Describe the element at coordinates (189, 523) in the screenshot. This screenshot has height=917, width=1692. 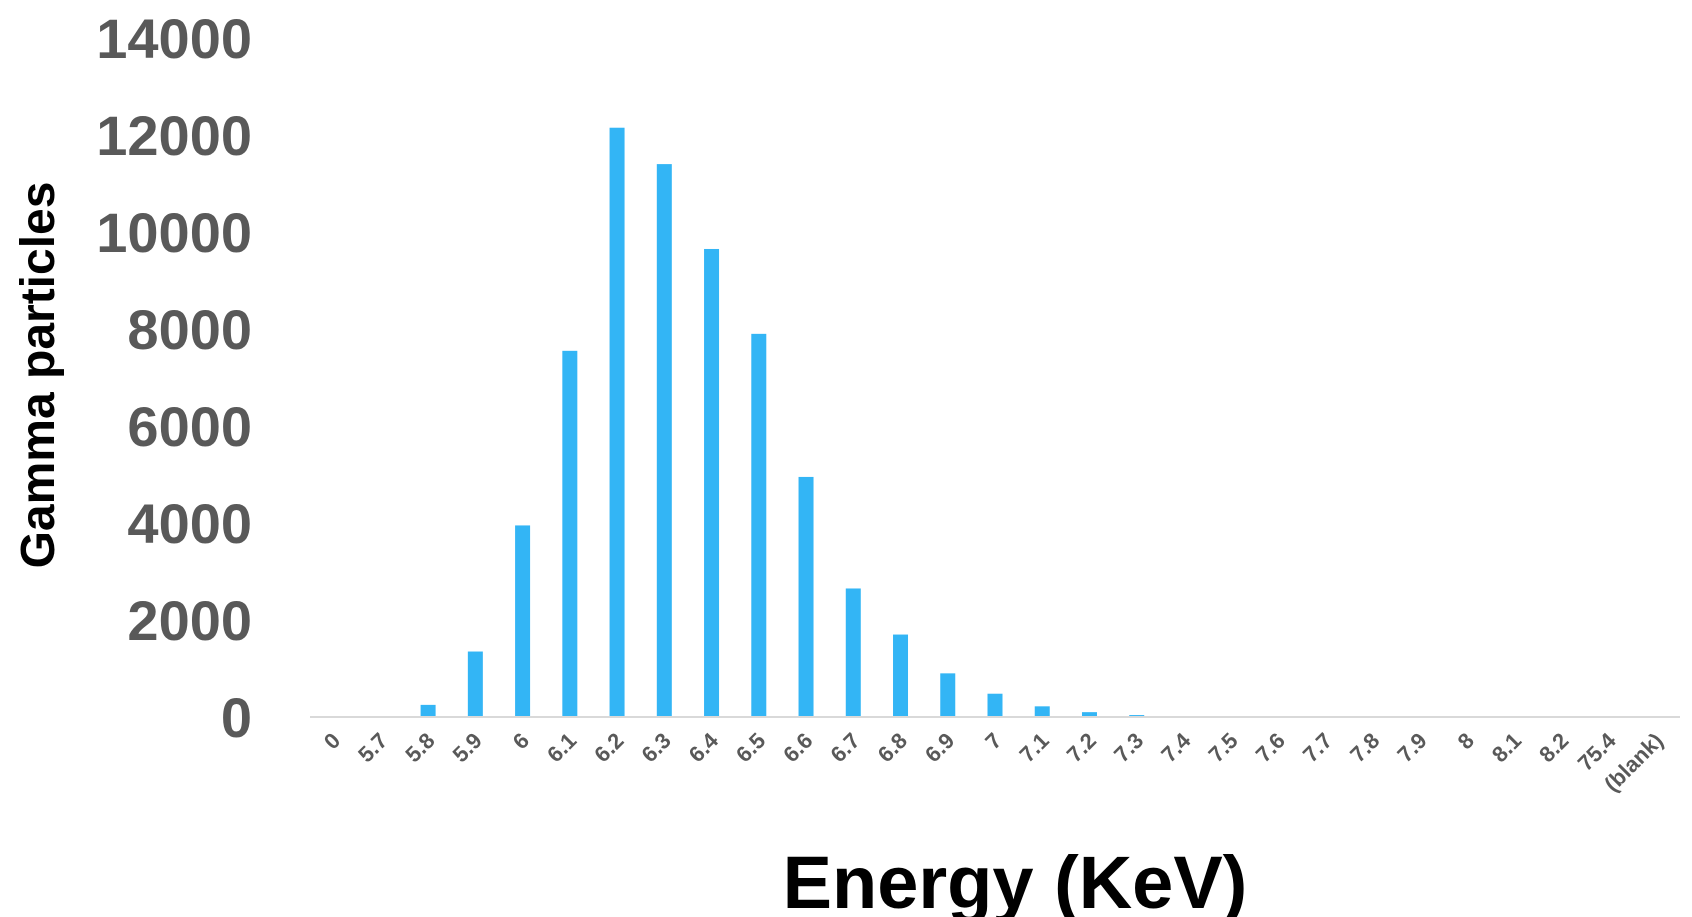
I see `y-tick-label: 4000` at that location.